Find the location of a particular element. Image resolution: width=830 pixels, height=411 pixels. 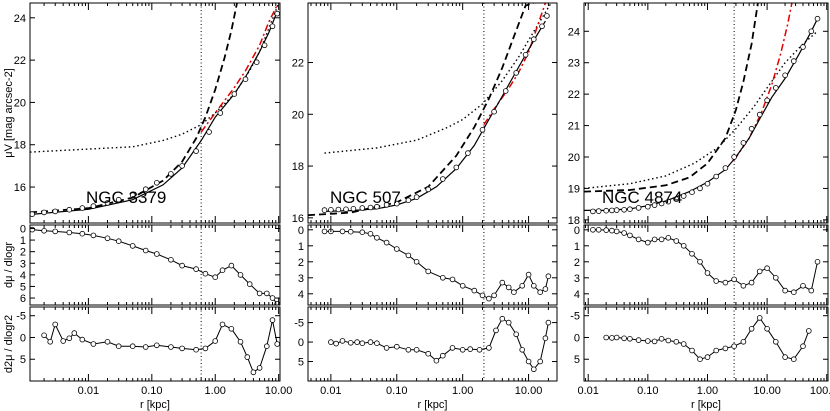

y-tick-label: 4 is located at coordinates (301, 295).